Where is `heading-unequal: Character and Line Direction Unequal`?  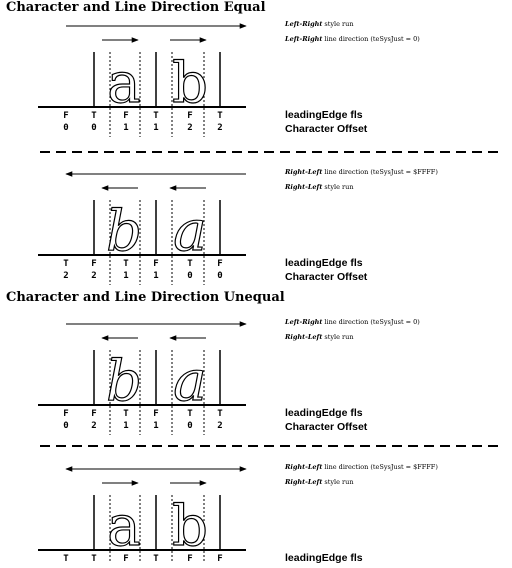
heading-unequal: Character and Line Direction Unequal is located at coordinates (145, 297).